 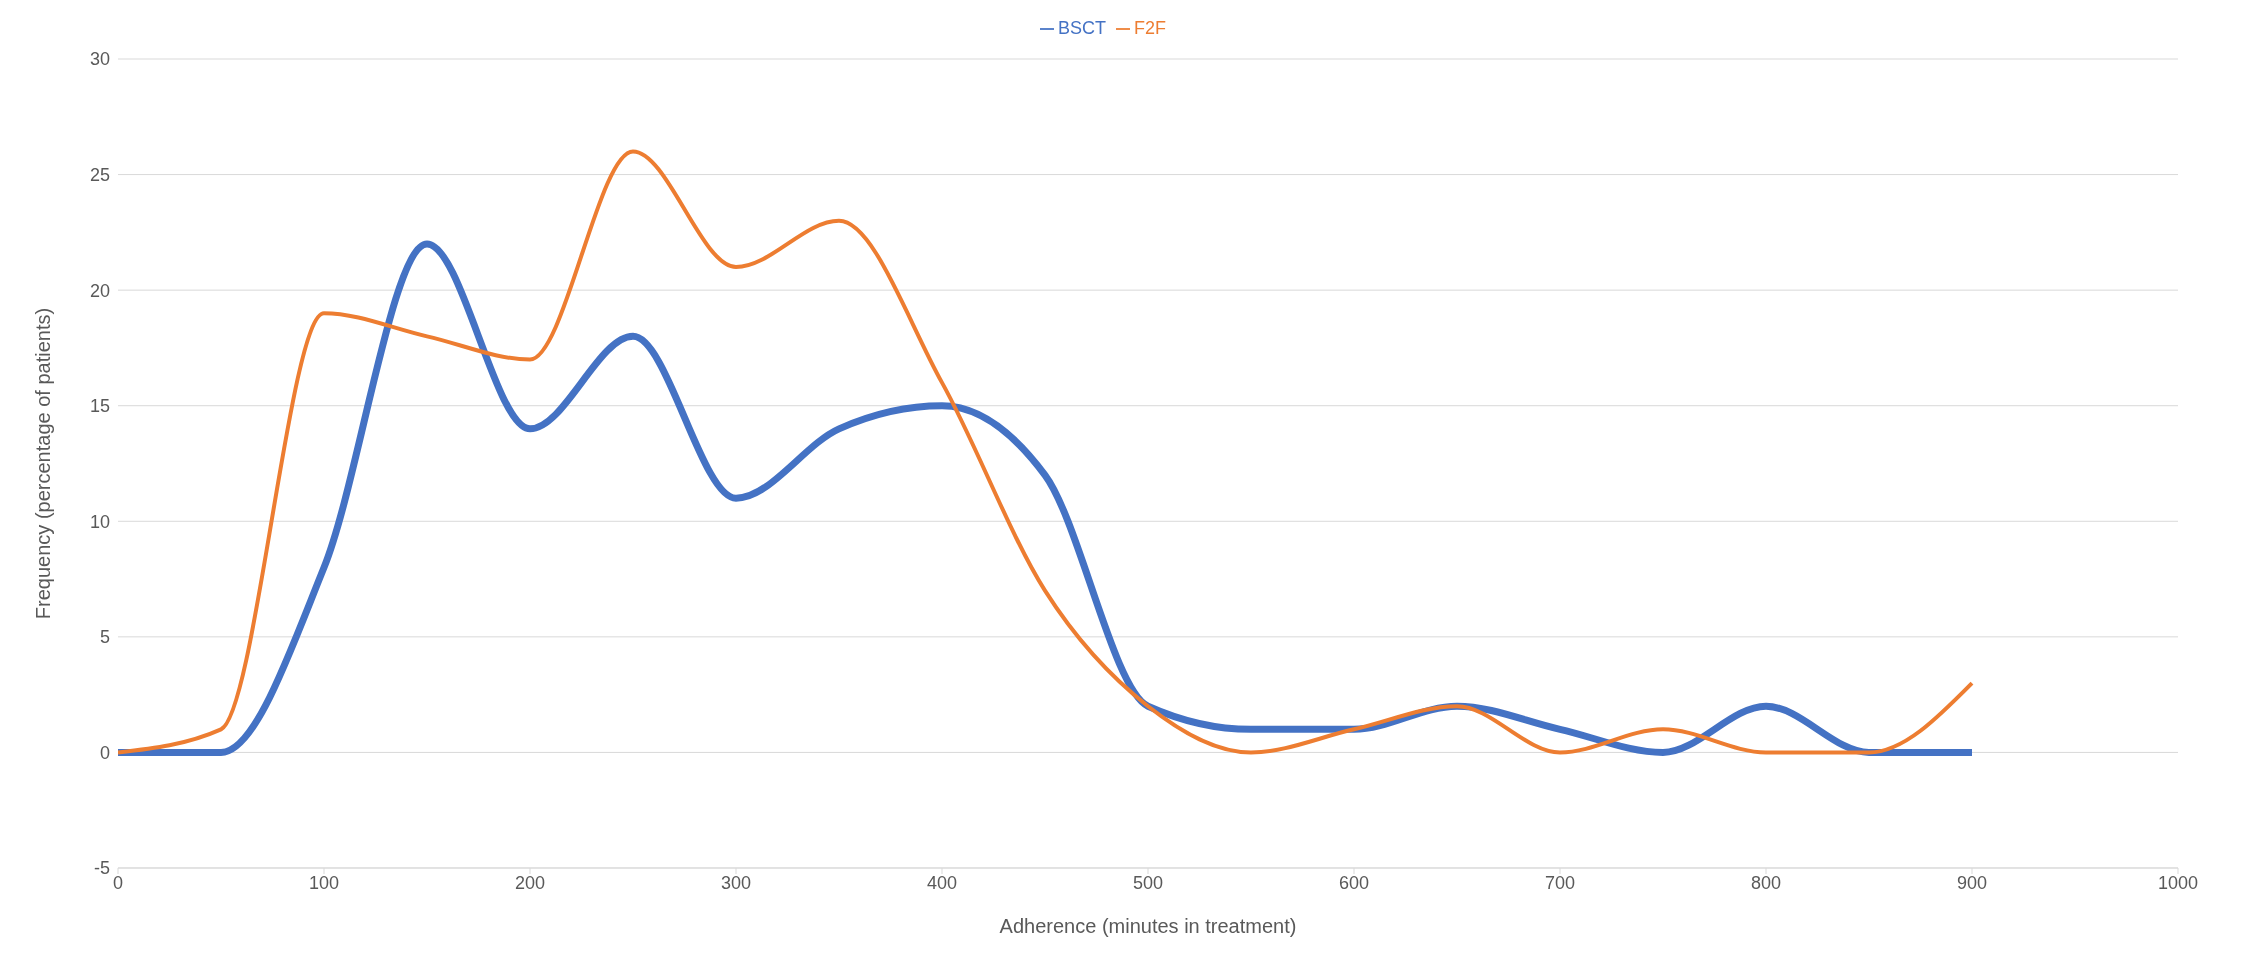 What do you see at coordinates (1972, 882) in the screenshot?
I see `x-tick-label: 900` at bounding box center [1972, 882].